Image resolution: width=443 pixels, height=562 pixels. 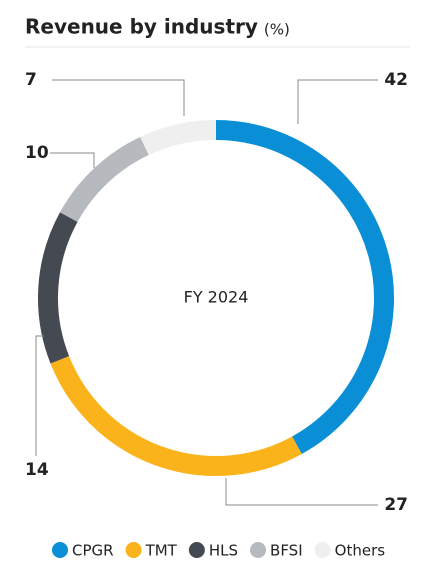 What do you see at coordinates (216, 297) in the screenshot?
I see `center-label: FY 2024` at bounding box center [216, 297].